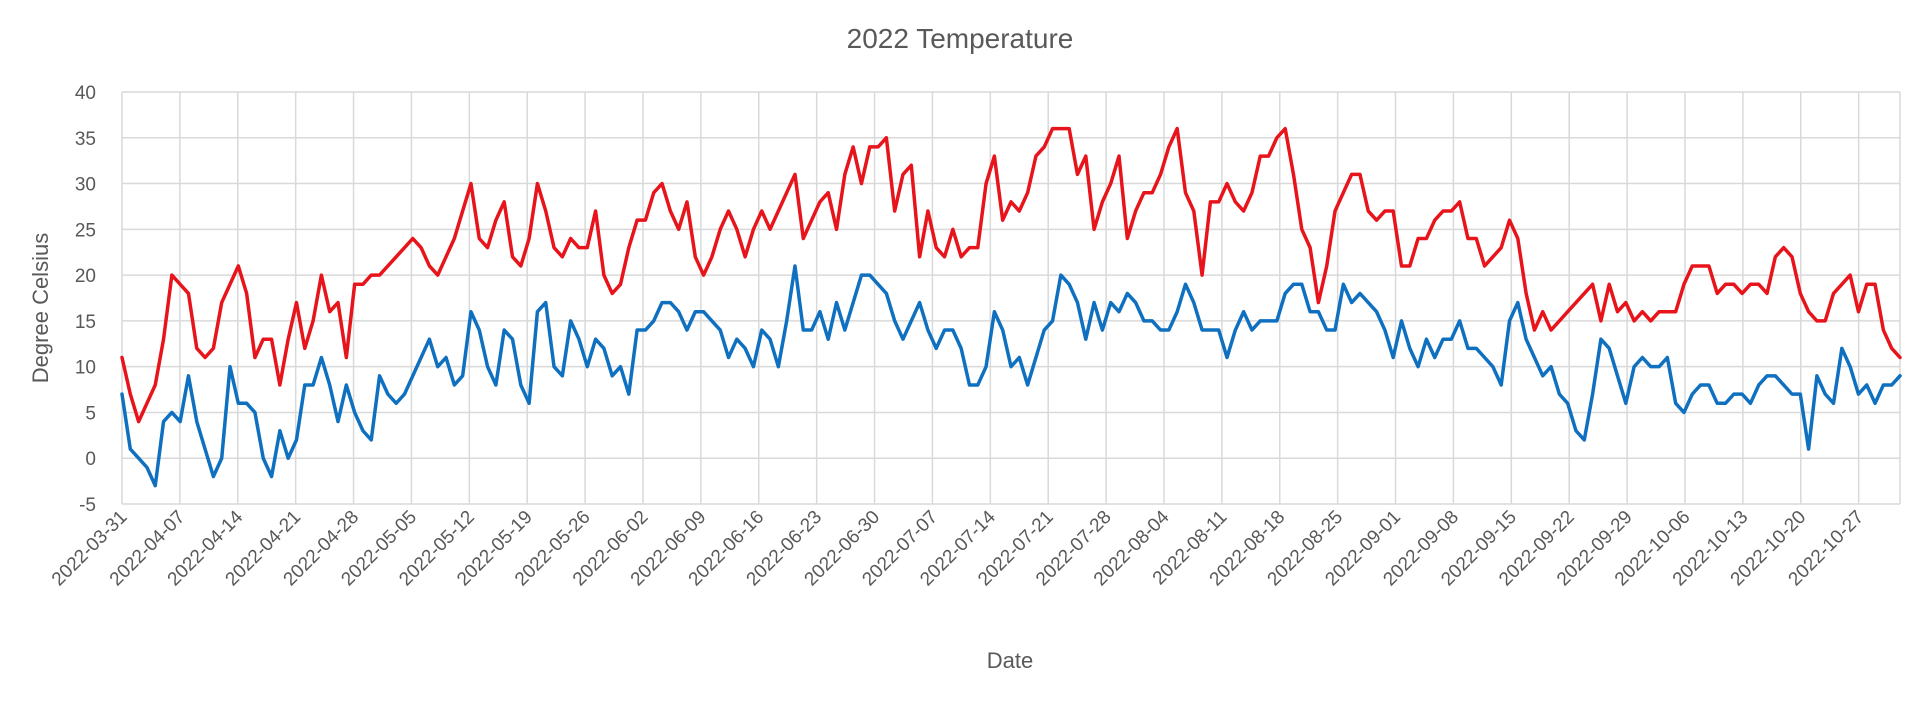 The height and width of the screenshot is (703, 1920). Describe the element at coordinates (1010, 660) in the screenshot. I see `x-axis-title: Date` at that location.